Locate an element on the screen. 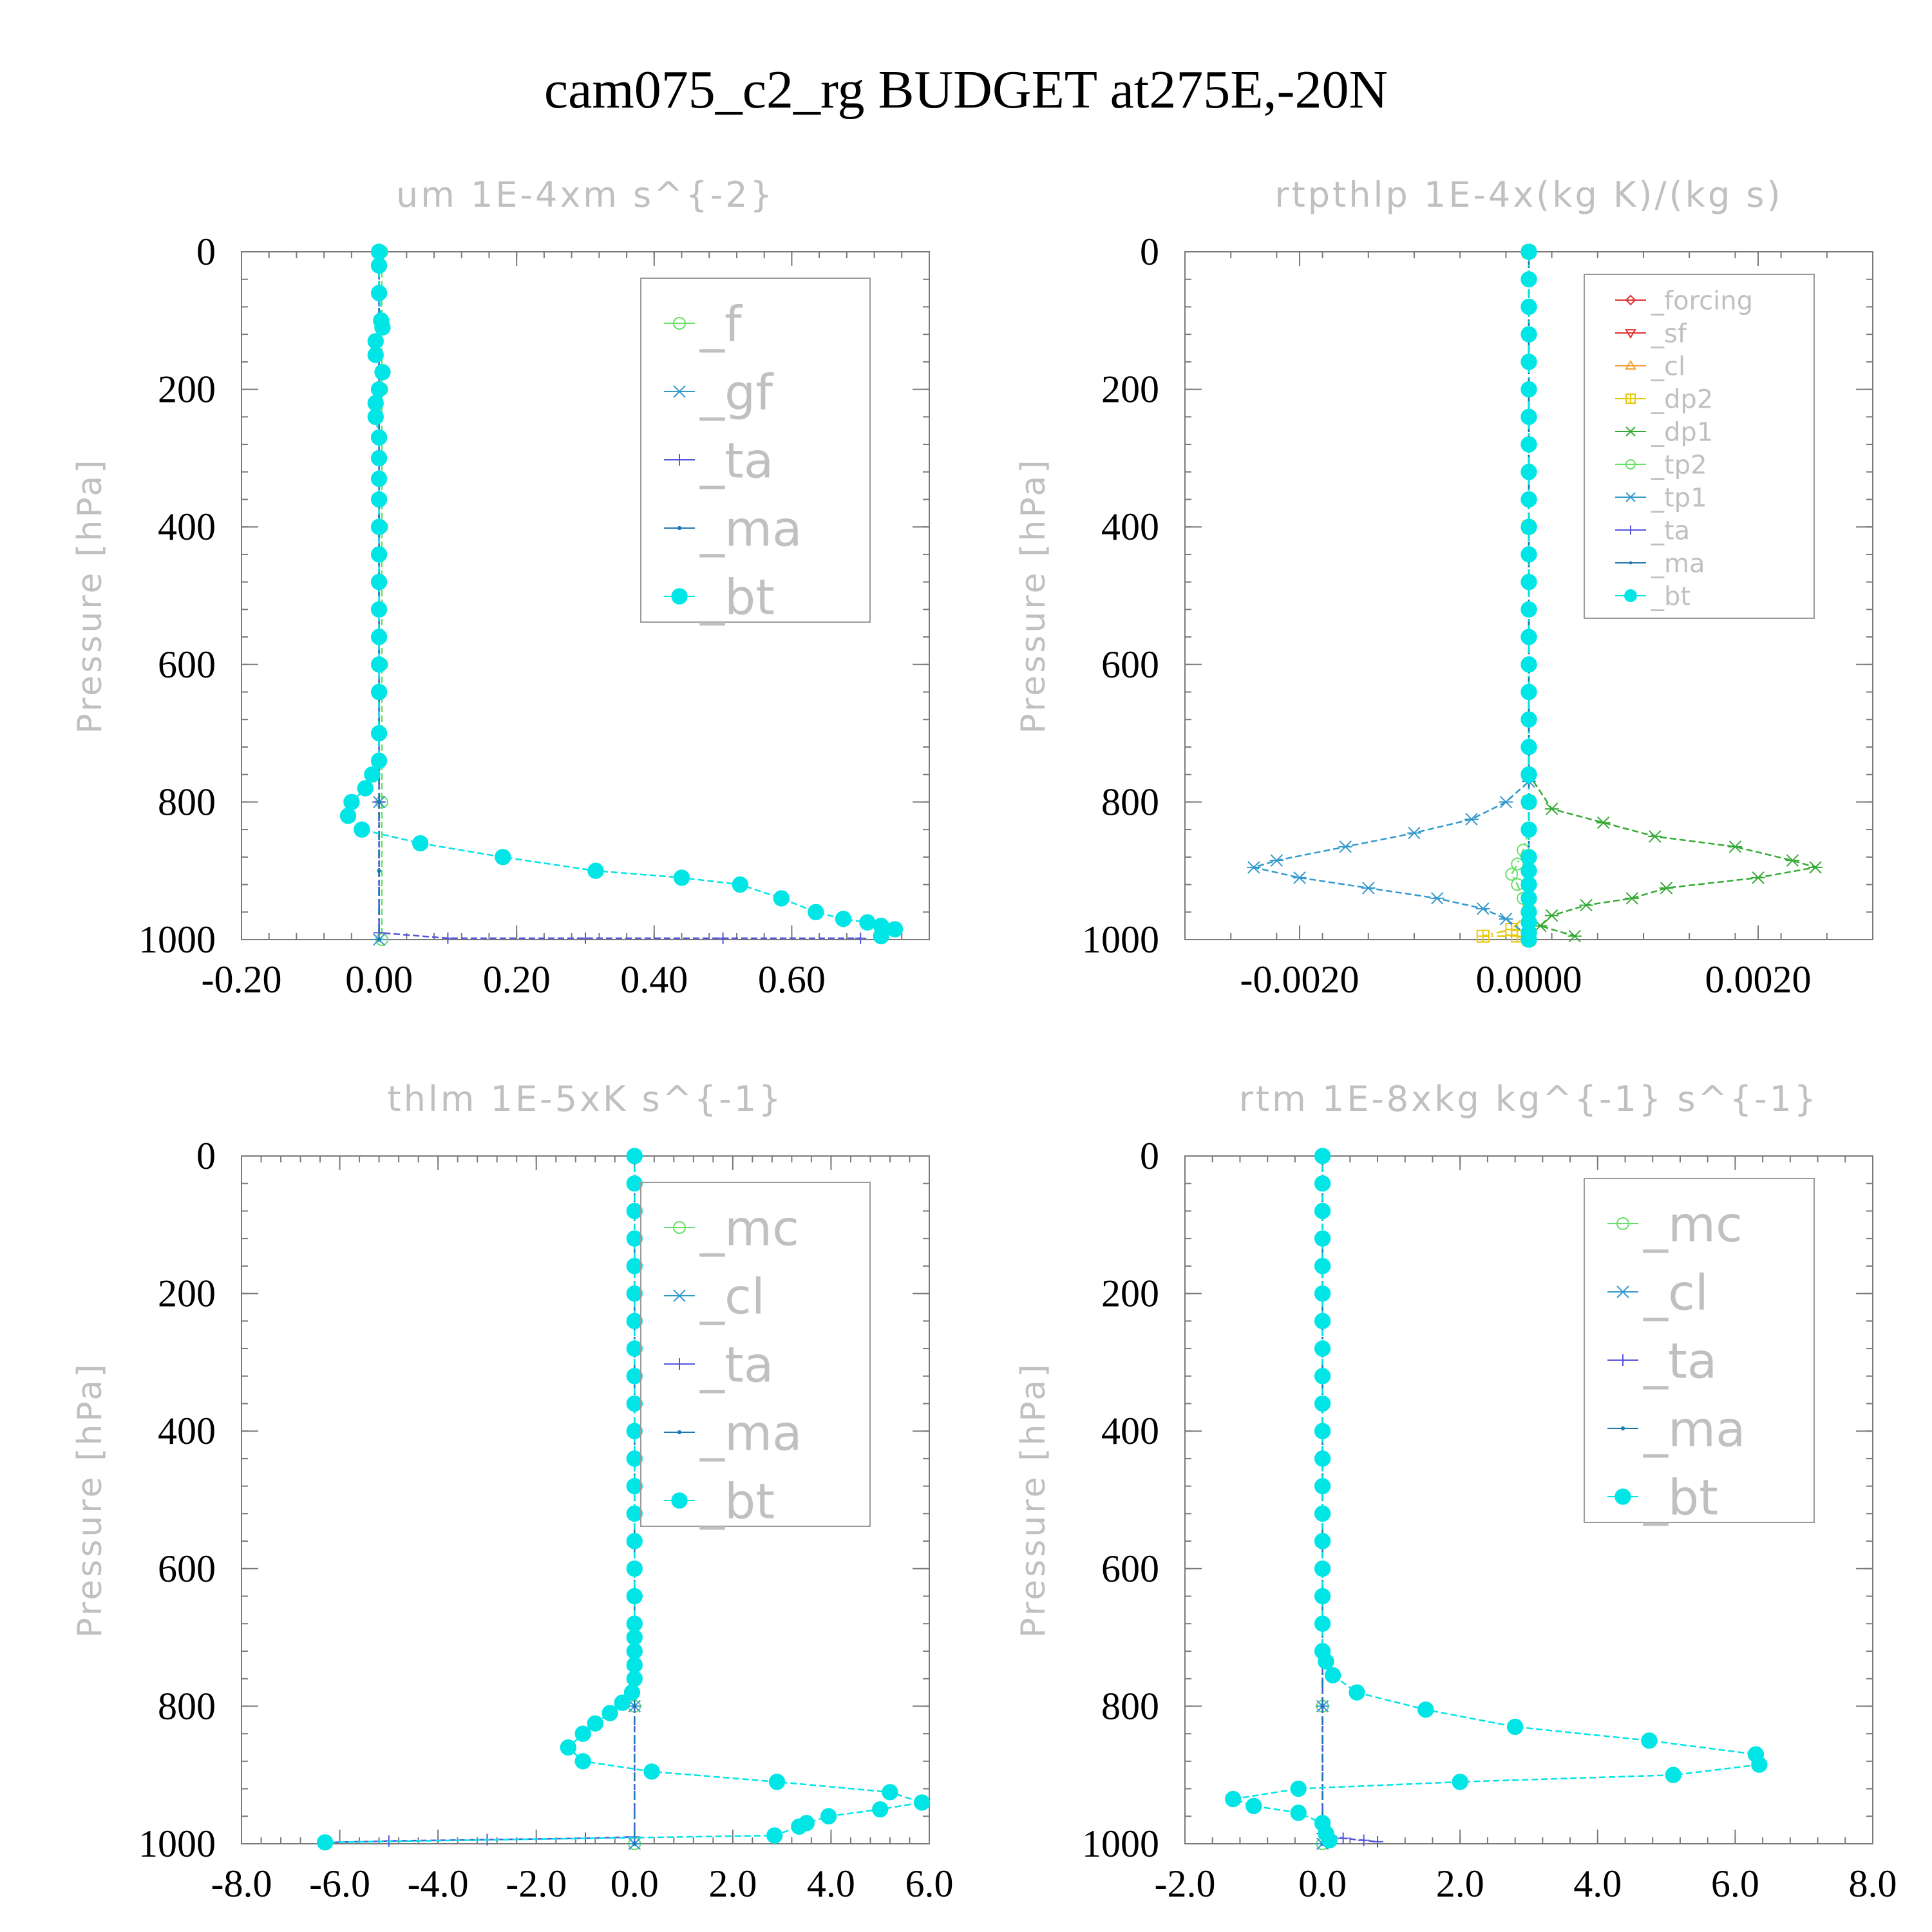  legend-entry: _dp2 is located at coordinates (1664, 399).